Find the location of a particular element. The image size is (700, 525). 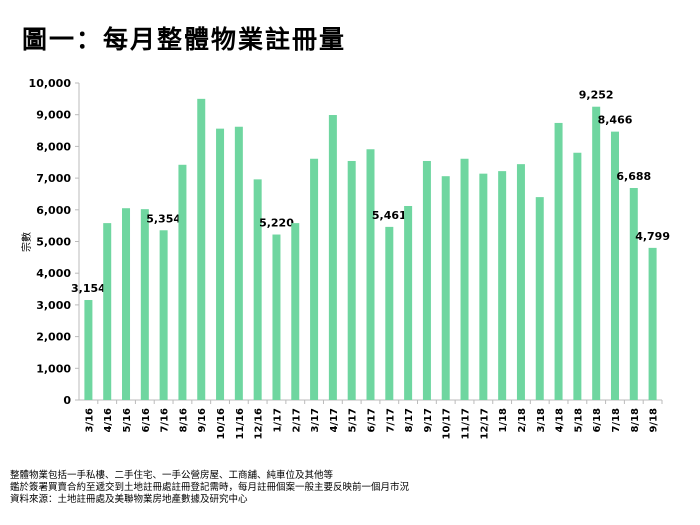

data-label: 6,688 is located at coordinates (633, 176).